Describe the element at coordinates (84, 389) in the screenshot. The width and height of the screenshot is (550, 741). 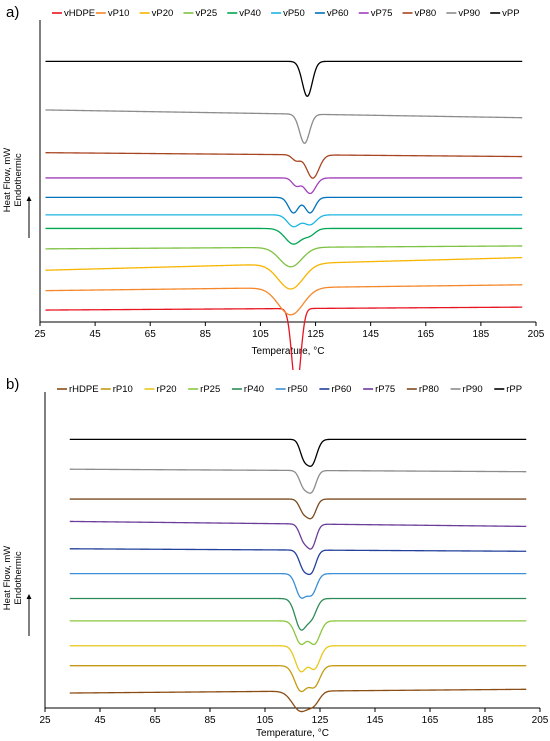
I see `legend-entry: rHDPE` at that location.